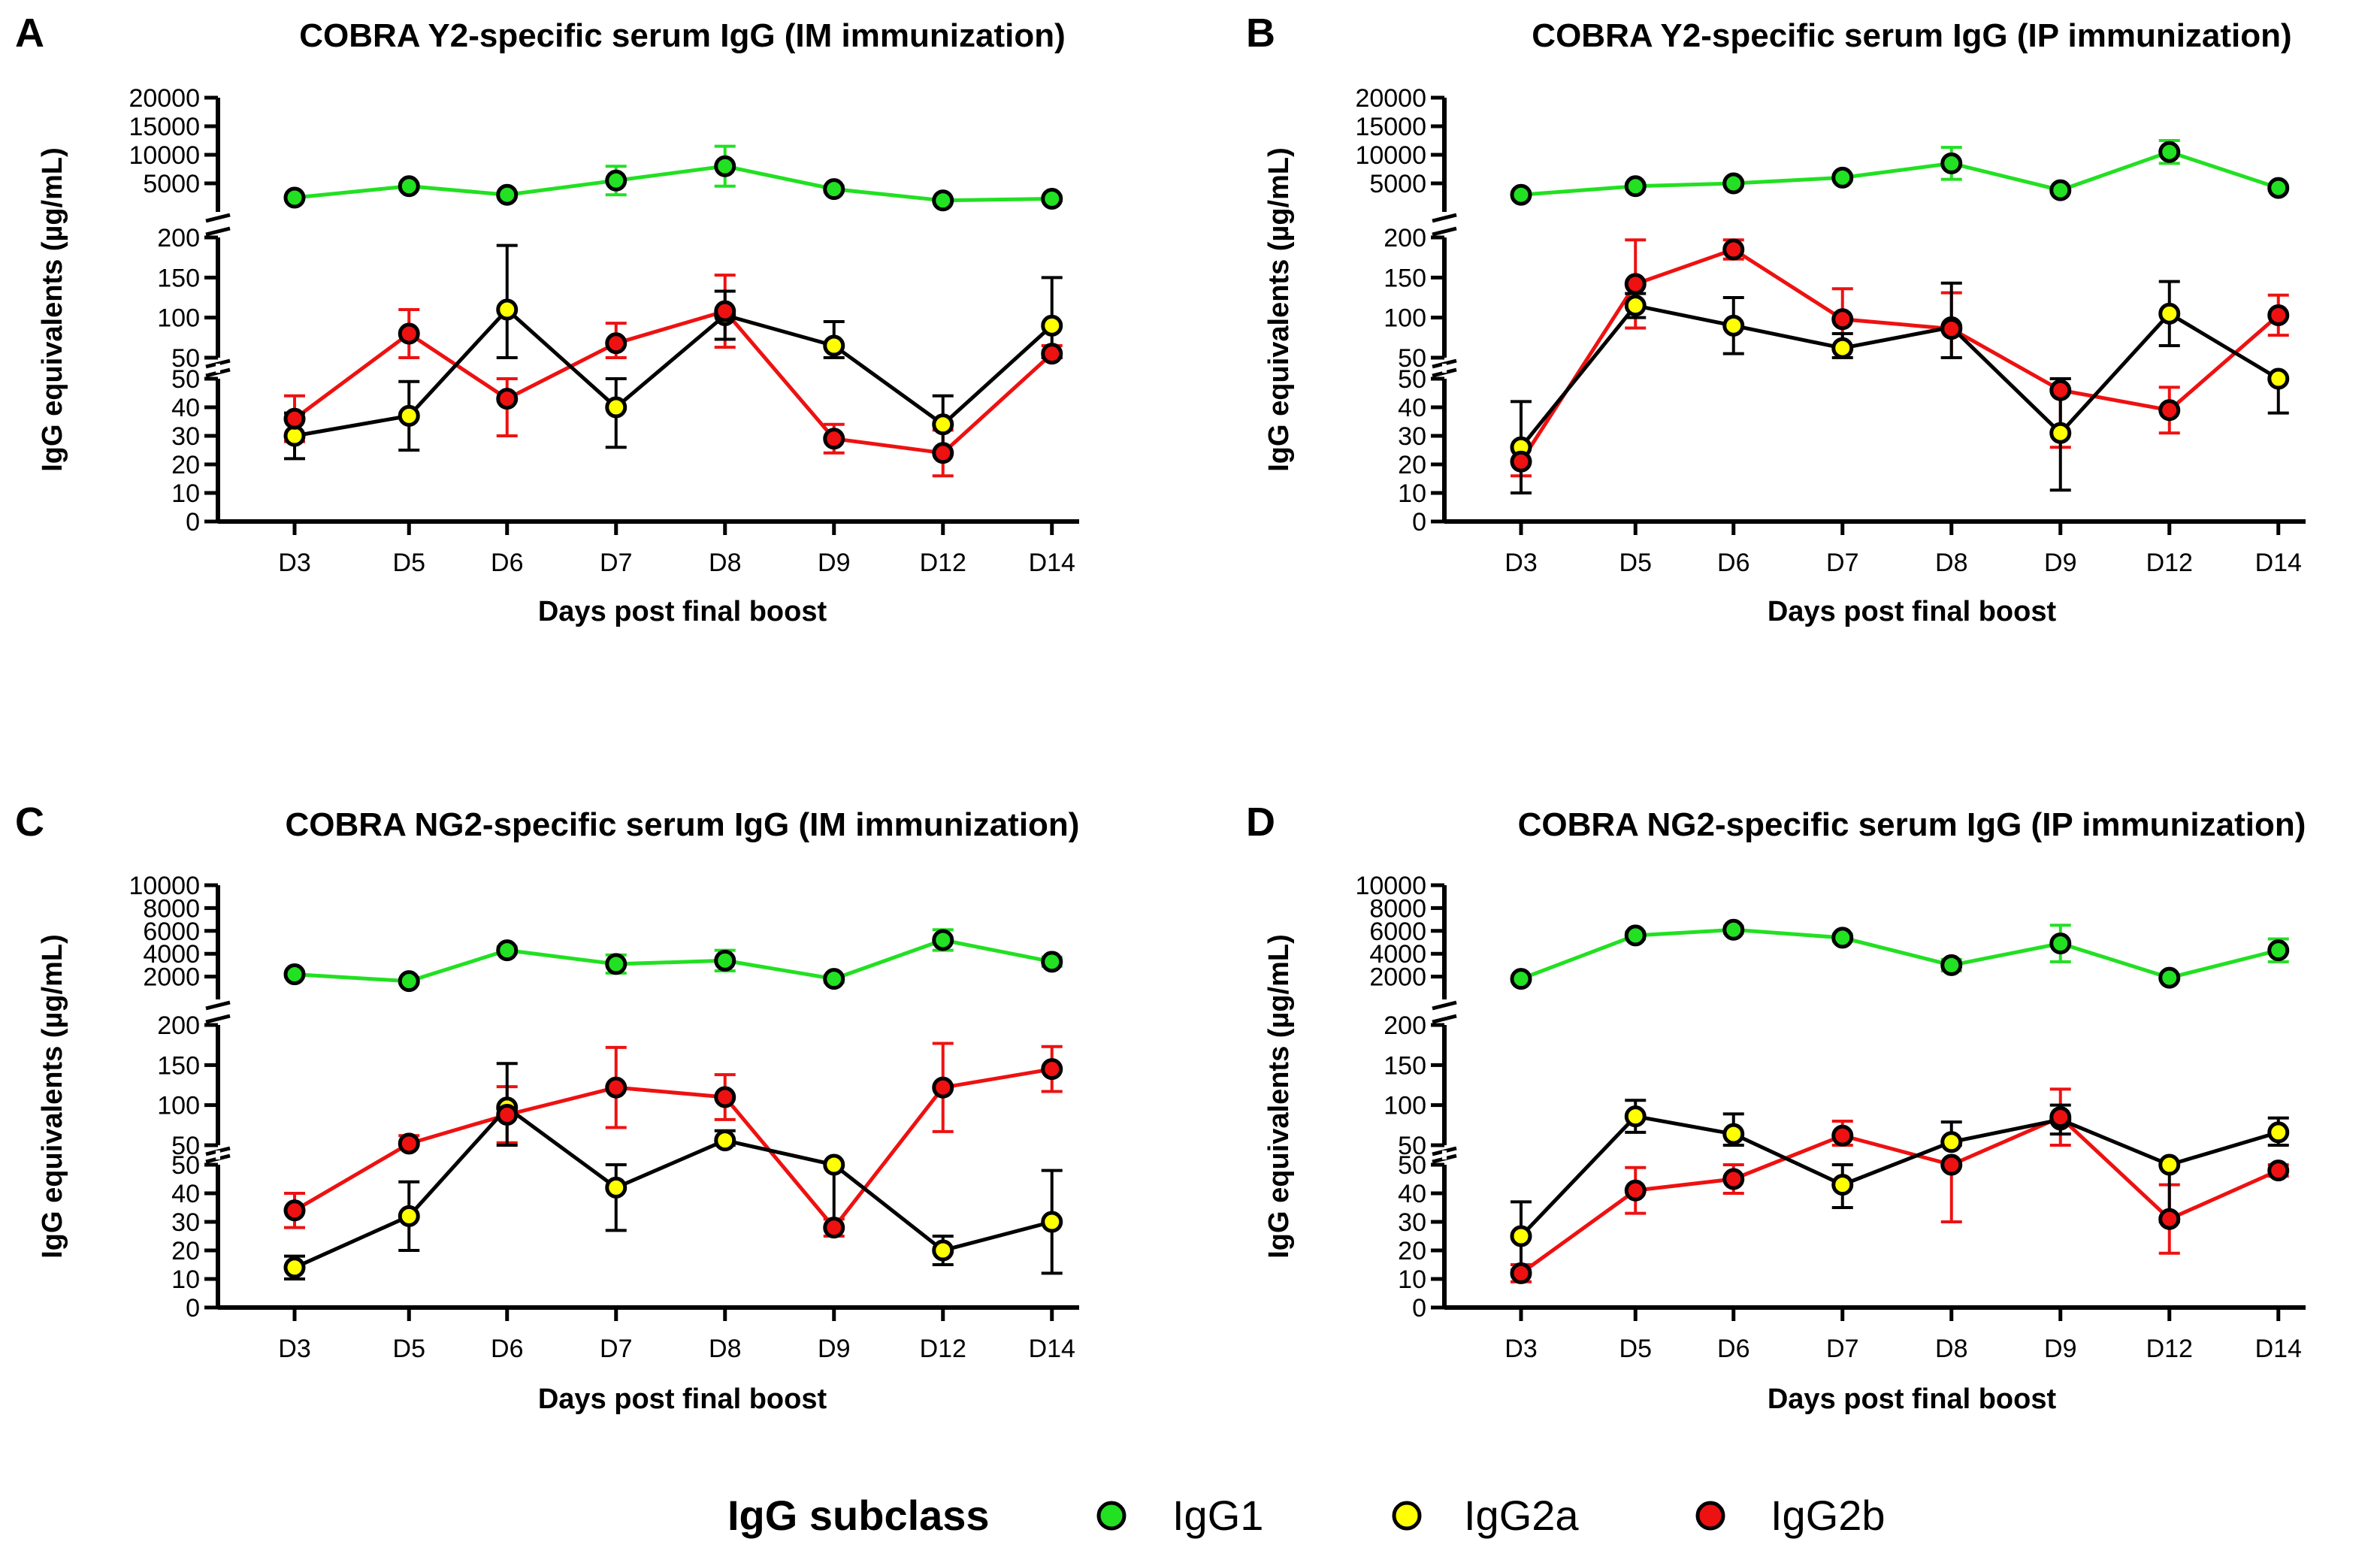 The image size is (2380, 1554). What do you see at coordinates (1407, 1516) in the screenshot?
I see `legend-marker-igg2a` at bounding box center [1407, 1516].